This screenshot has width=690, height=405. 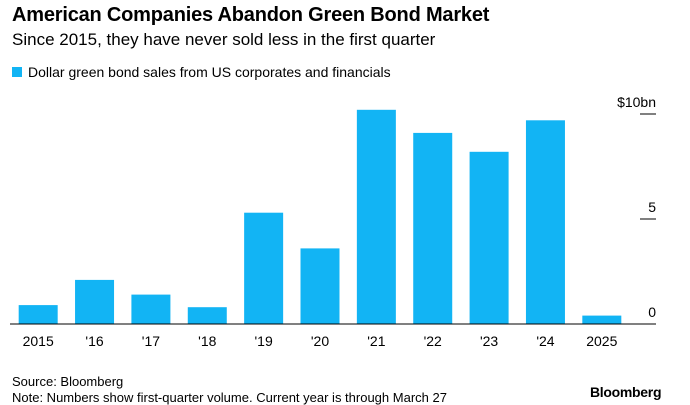 What do you see at coordinates (68, 381) in the screenshot?
I see `source-text: Source: Bloomberg` at bounding box center [68, 381].